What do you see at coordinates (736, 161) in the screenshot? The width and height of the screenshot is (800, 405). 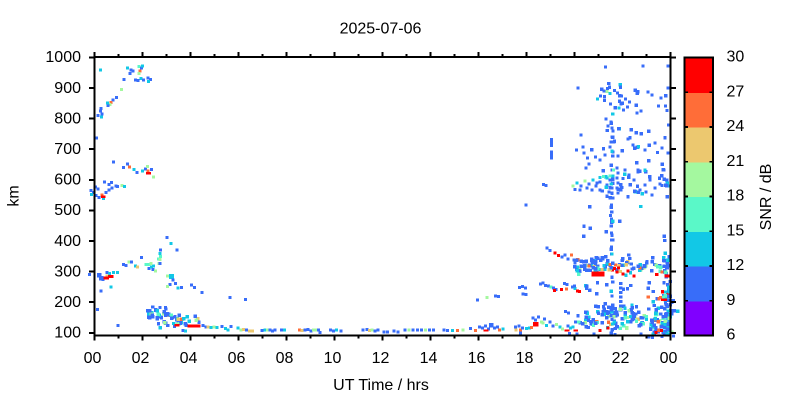 I see `svg-text: 21` at bounding box center [736, 161].